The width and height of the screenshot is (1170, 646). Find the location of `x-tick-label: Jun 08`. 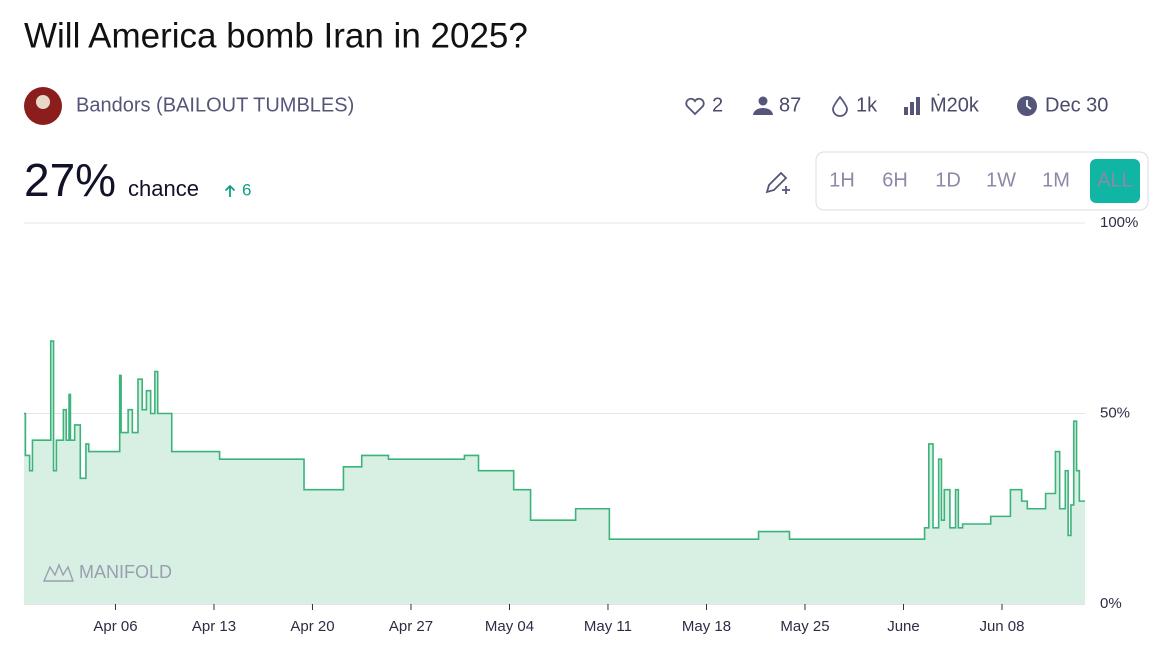

x-tick-label: Jun 08 is located at coordinates (1001, 626).